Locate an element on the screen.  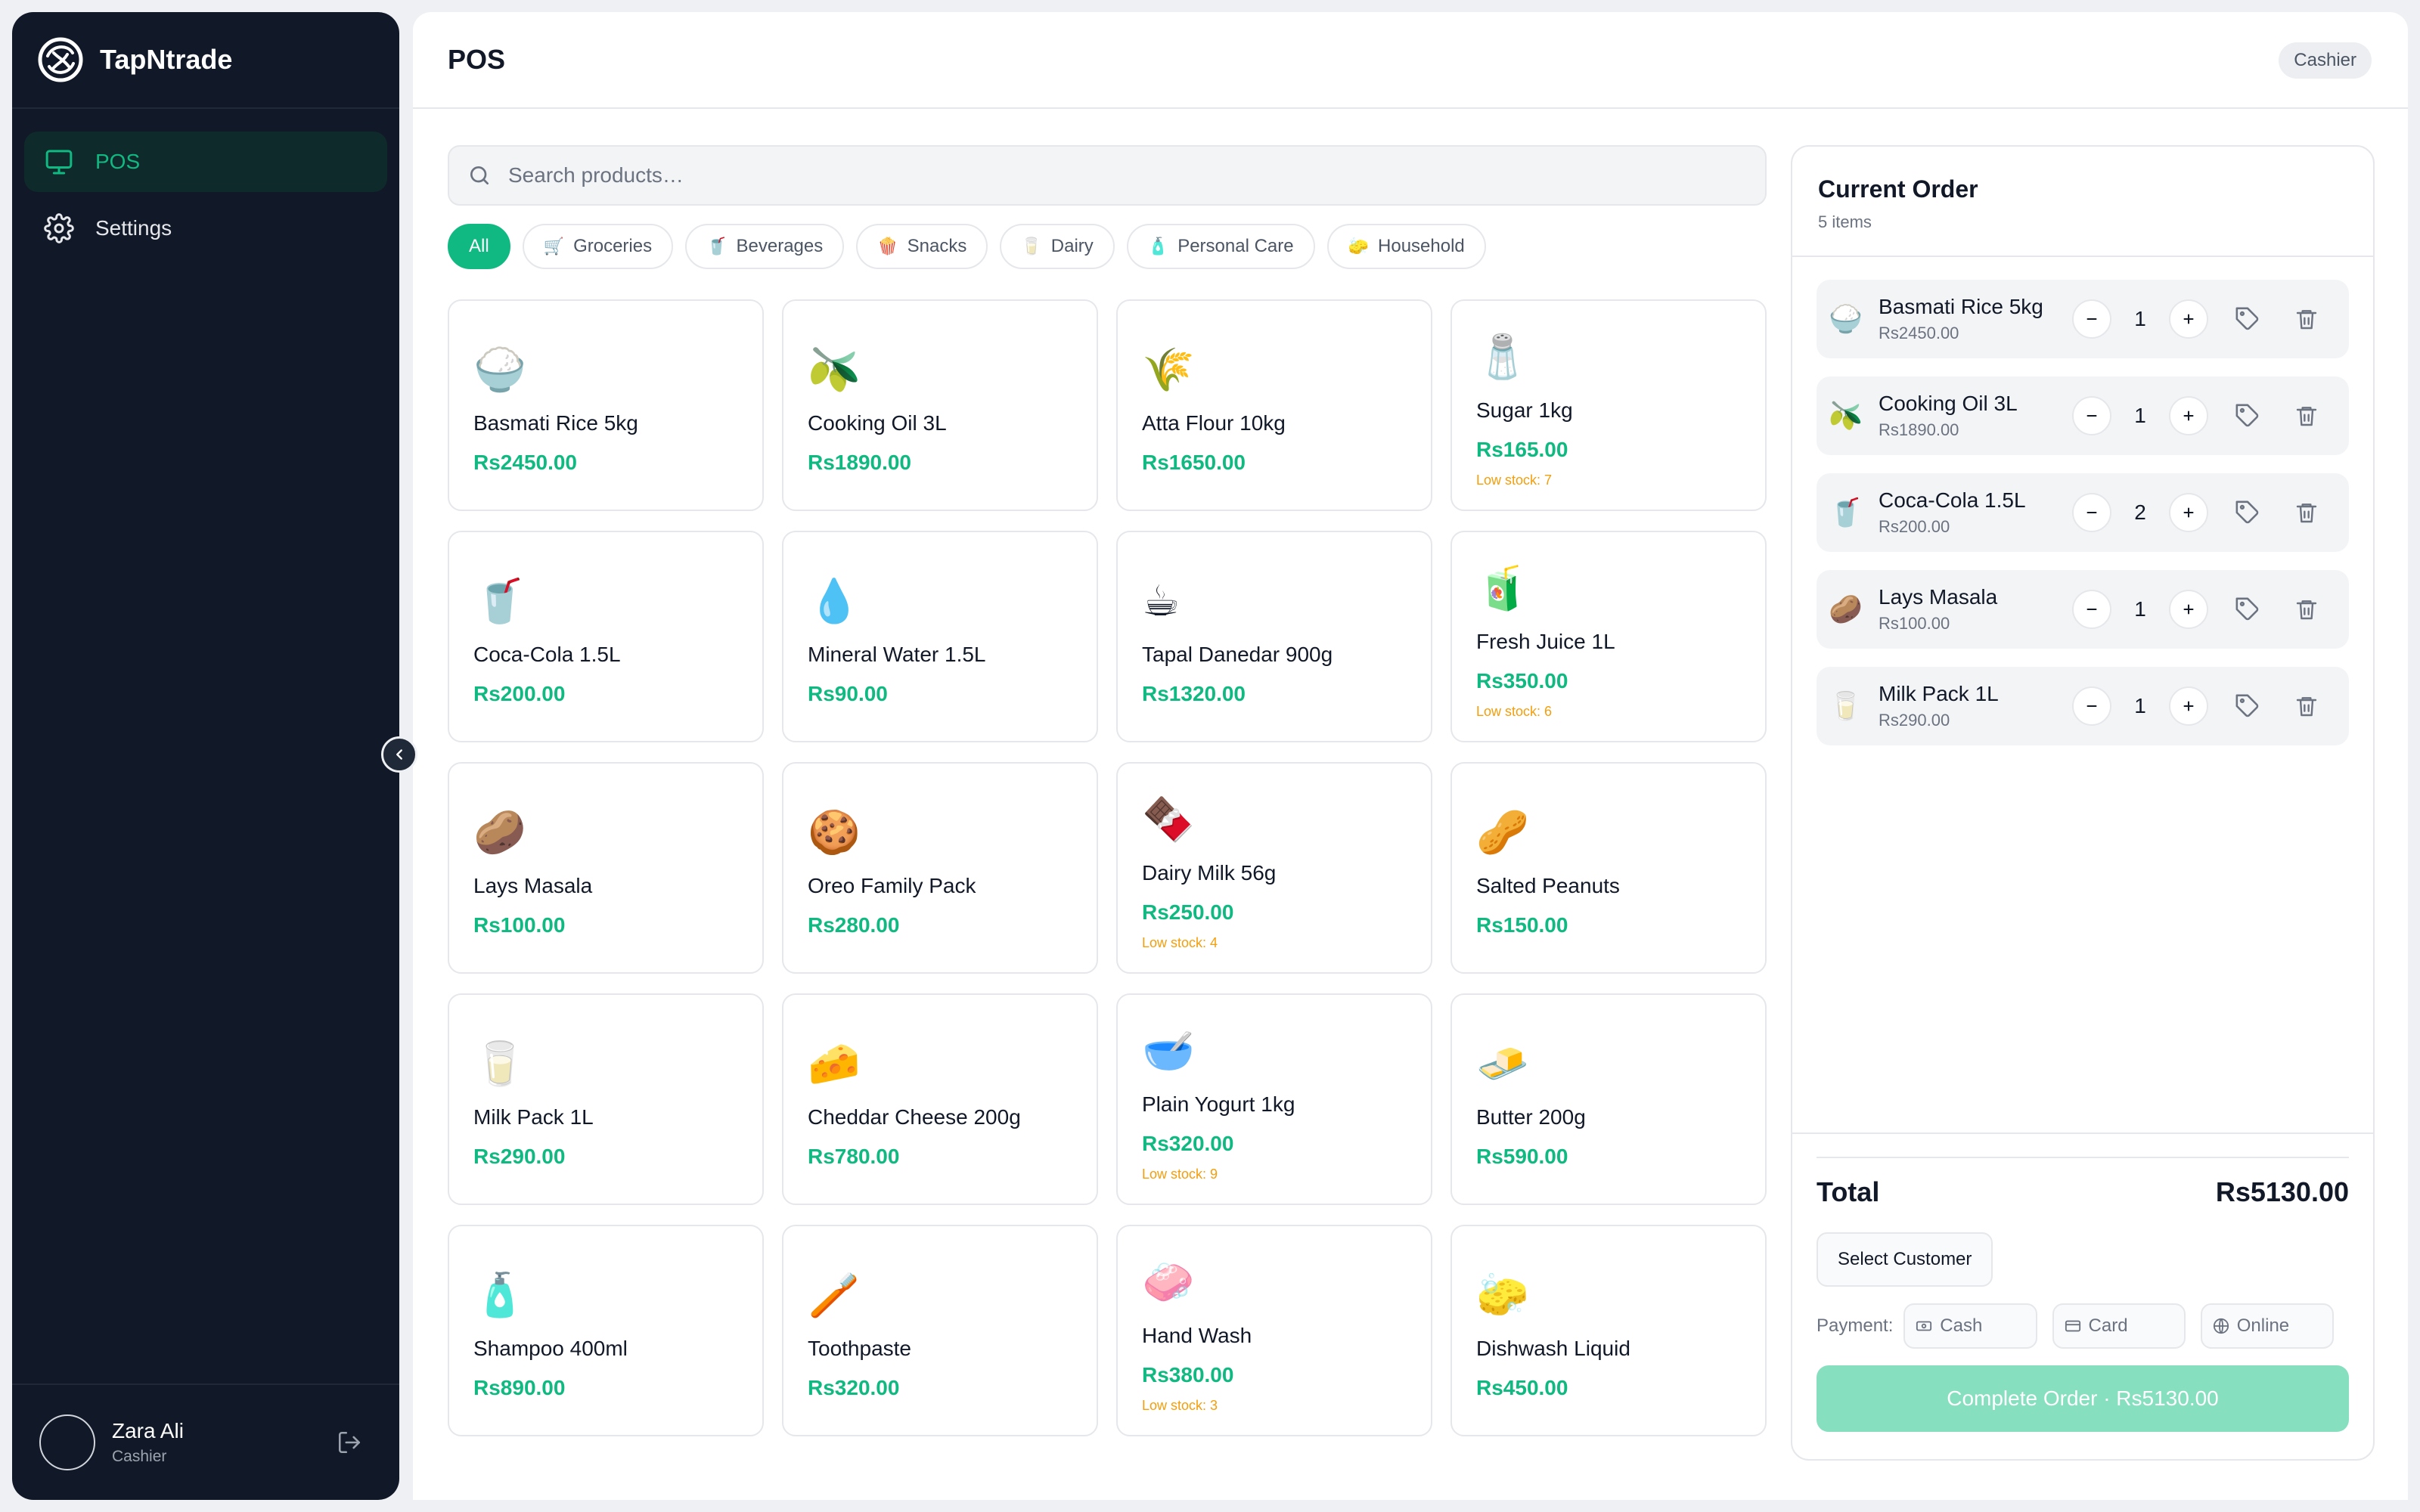
product-card: 🍫 Dairy Milk 56g Rs250.00 Low stock: 4 is located at coordinates (1274, 868).